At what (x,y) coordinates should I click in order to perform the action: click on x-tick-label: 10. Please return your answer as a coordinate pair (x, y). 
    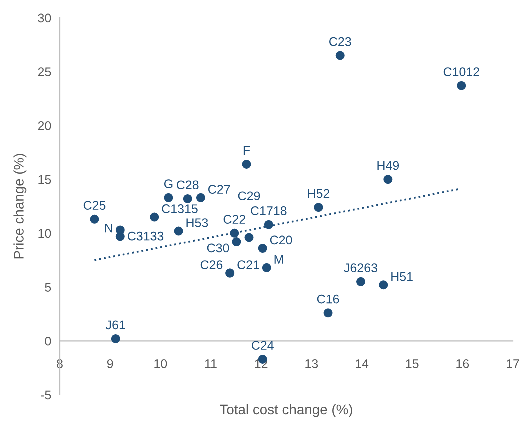
    Looking at the image, I should click on (161, 364).